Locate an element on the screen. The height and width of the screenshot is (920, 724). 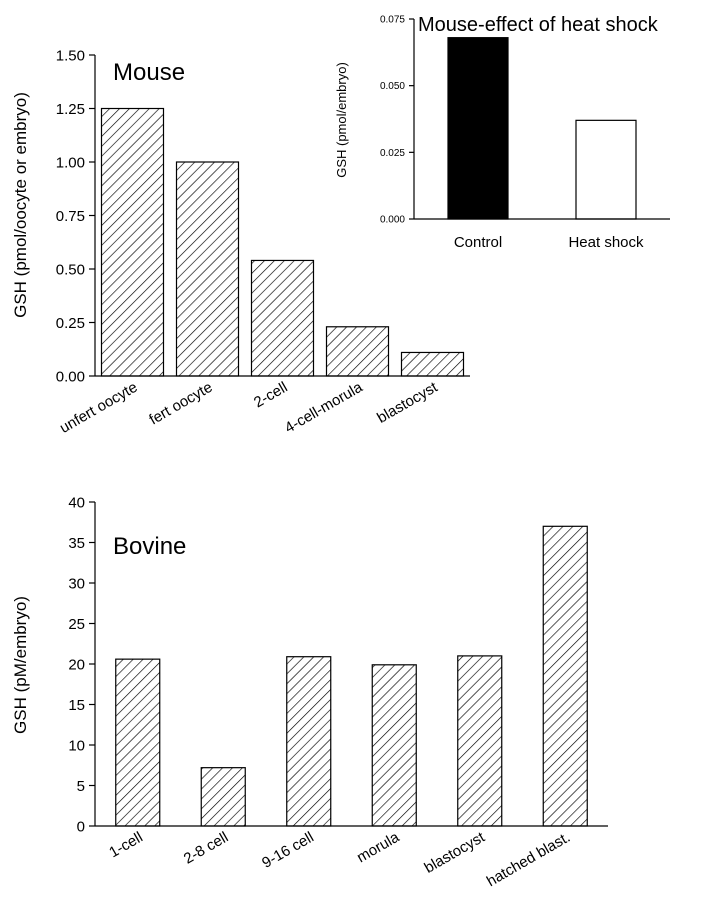
mouse-bar-blastocyst is located at coordinates (432, 364).